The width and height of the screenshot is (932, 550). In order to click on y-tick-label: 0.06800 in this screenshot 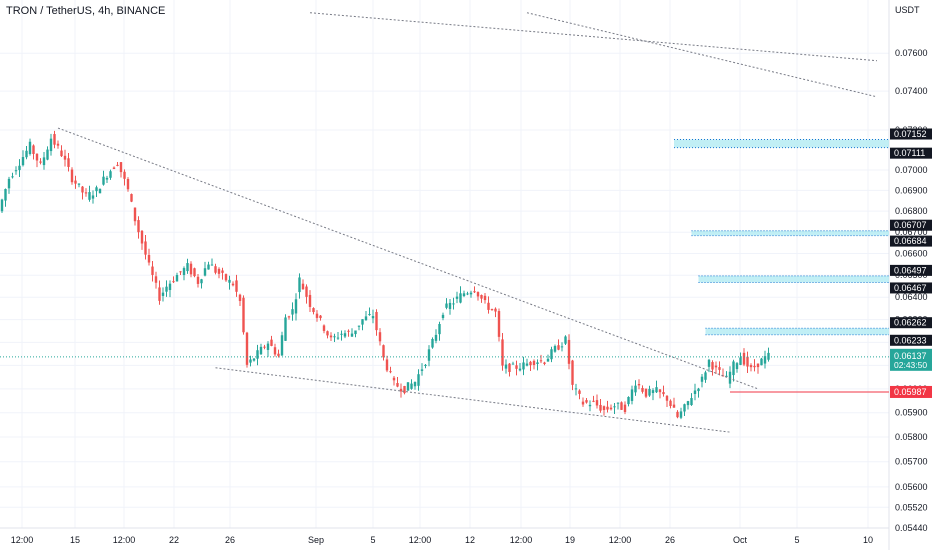, I will do `click(911, 211)`.